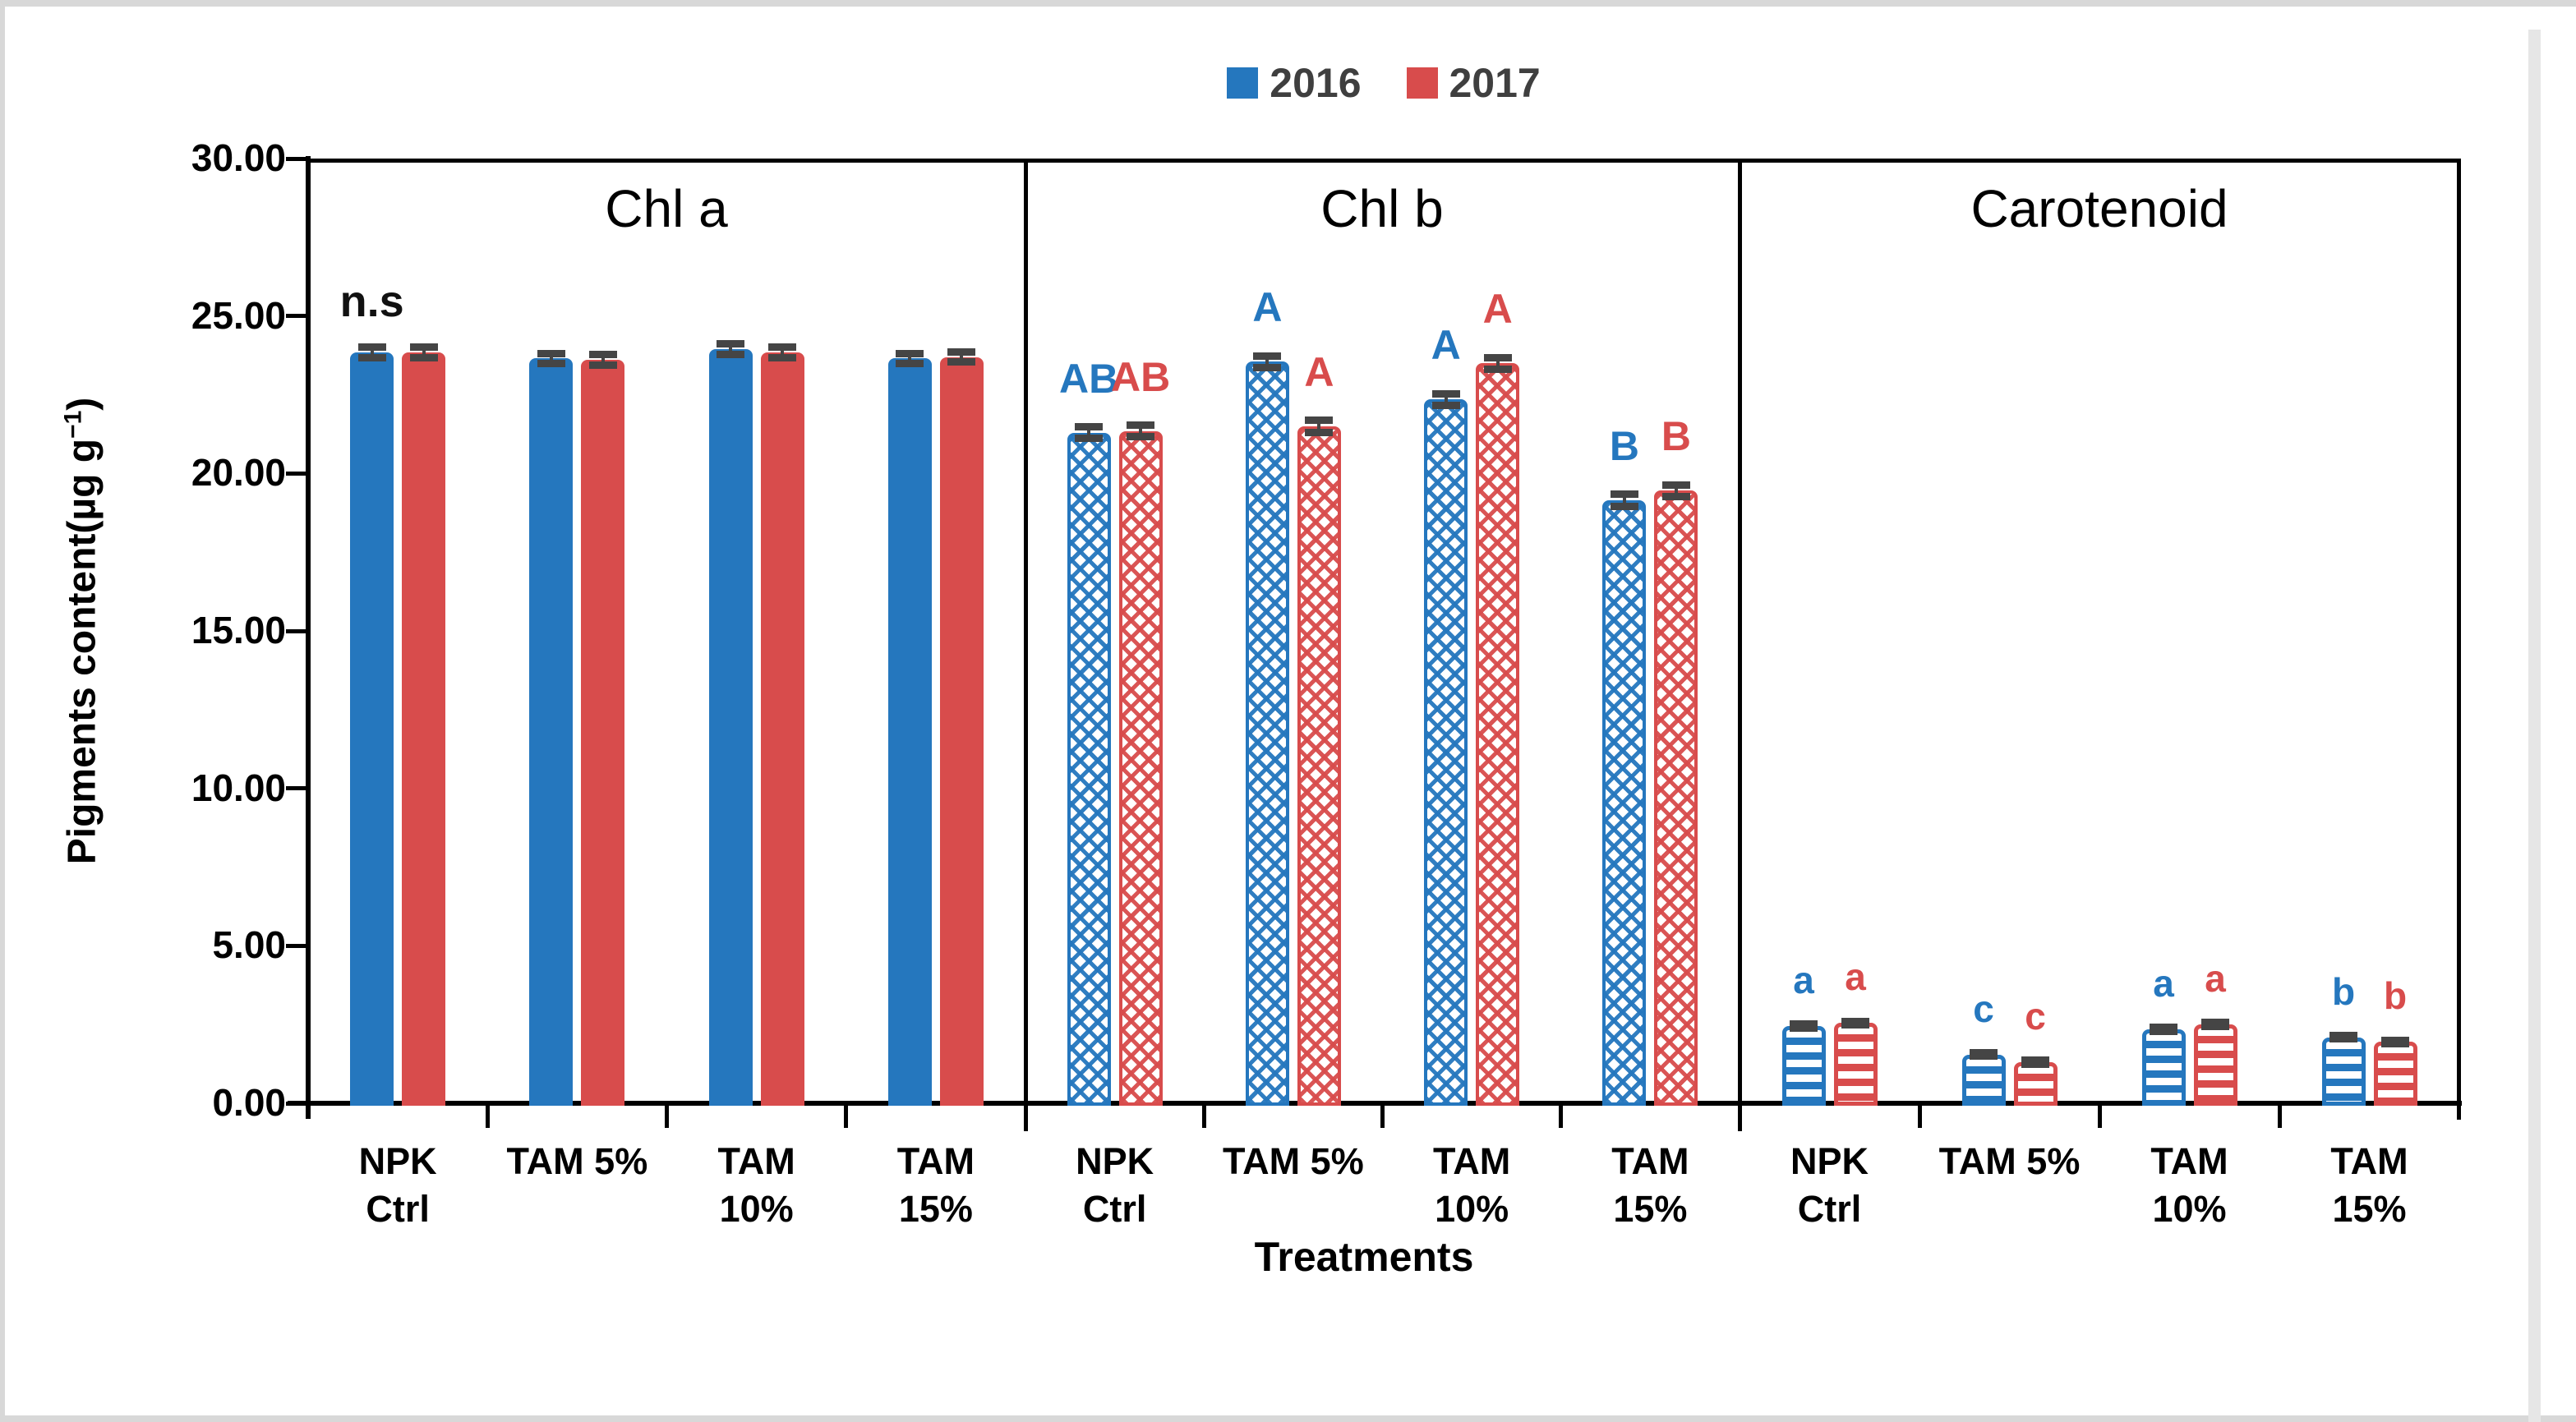 The width and height of the screenshot is (2576, 1422). Describe the element at coordinates (666, 208) in the screenshot. I see `panel-title-chl-a: Chl a` at that location.